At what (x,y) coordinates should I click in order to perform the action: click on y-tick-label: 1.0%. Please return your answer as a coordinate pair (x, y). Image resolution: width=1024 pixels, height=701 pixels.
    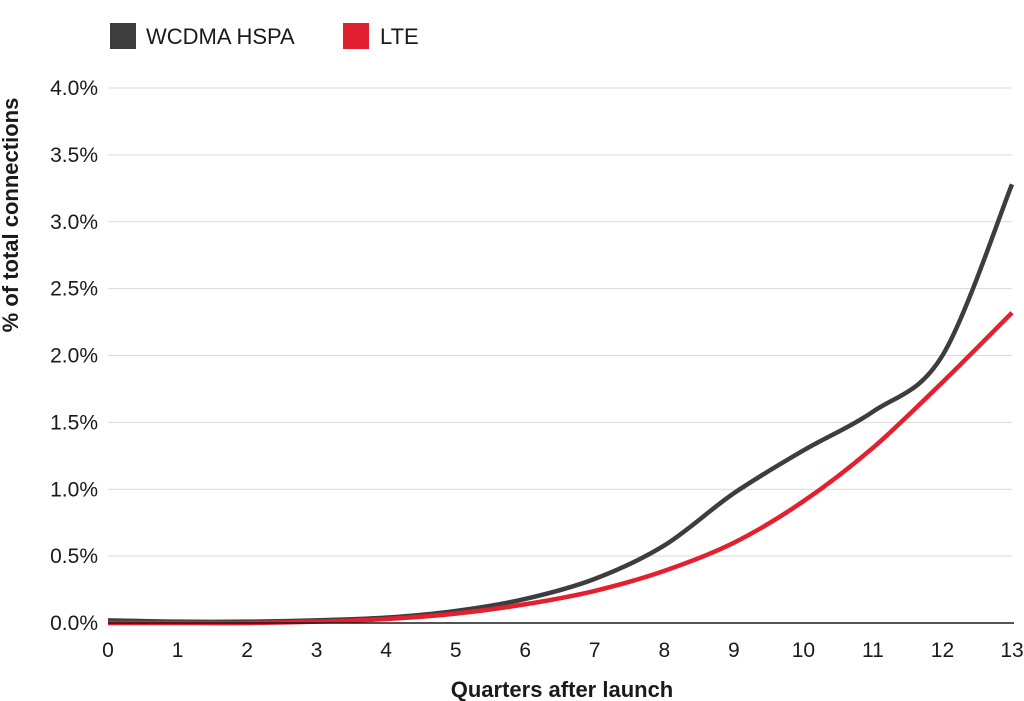
    Looking at the image, I should click on (74, 489).